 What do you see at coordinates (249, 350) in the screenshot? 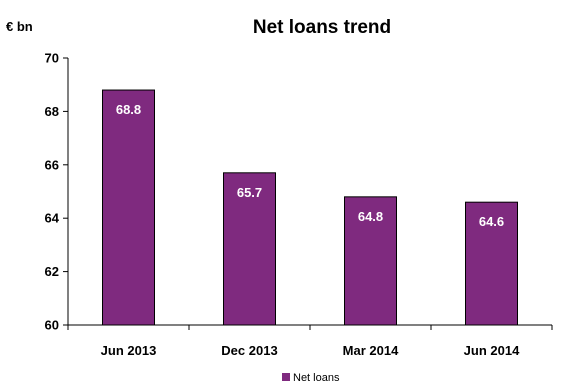
I see `x-tick-label: Dec 2013` at bounding box center [249, 350].